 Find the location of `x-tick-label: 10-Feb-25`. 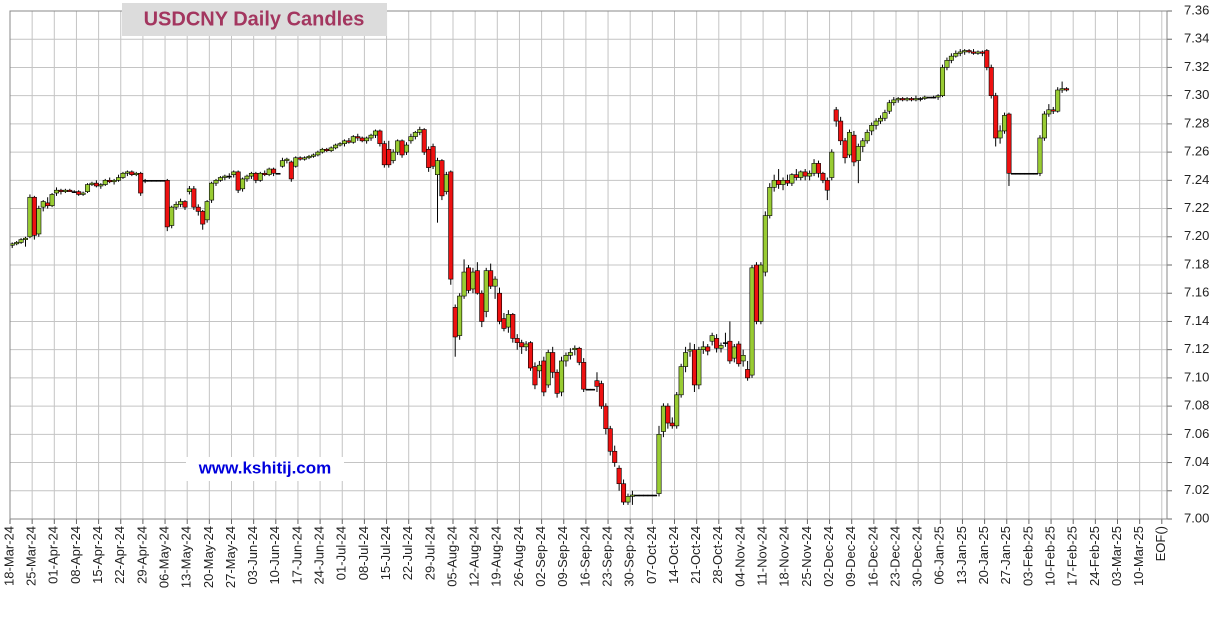

x-tick-label: 10-Feb-25 is located at coordinates (1049, 556).